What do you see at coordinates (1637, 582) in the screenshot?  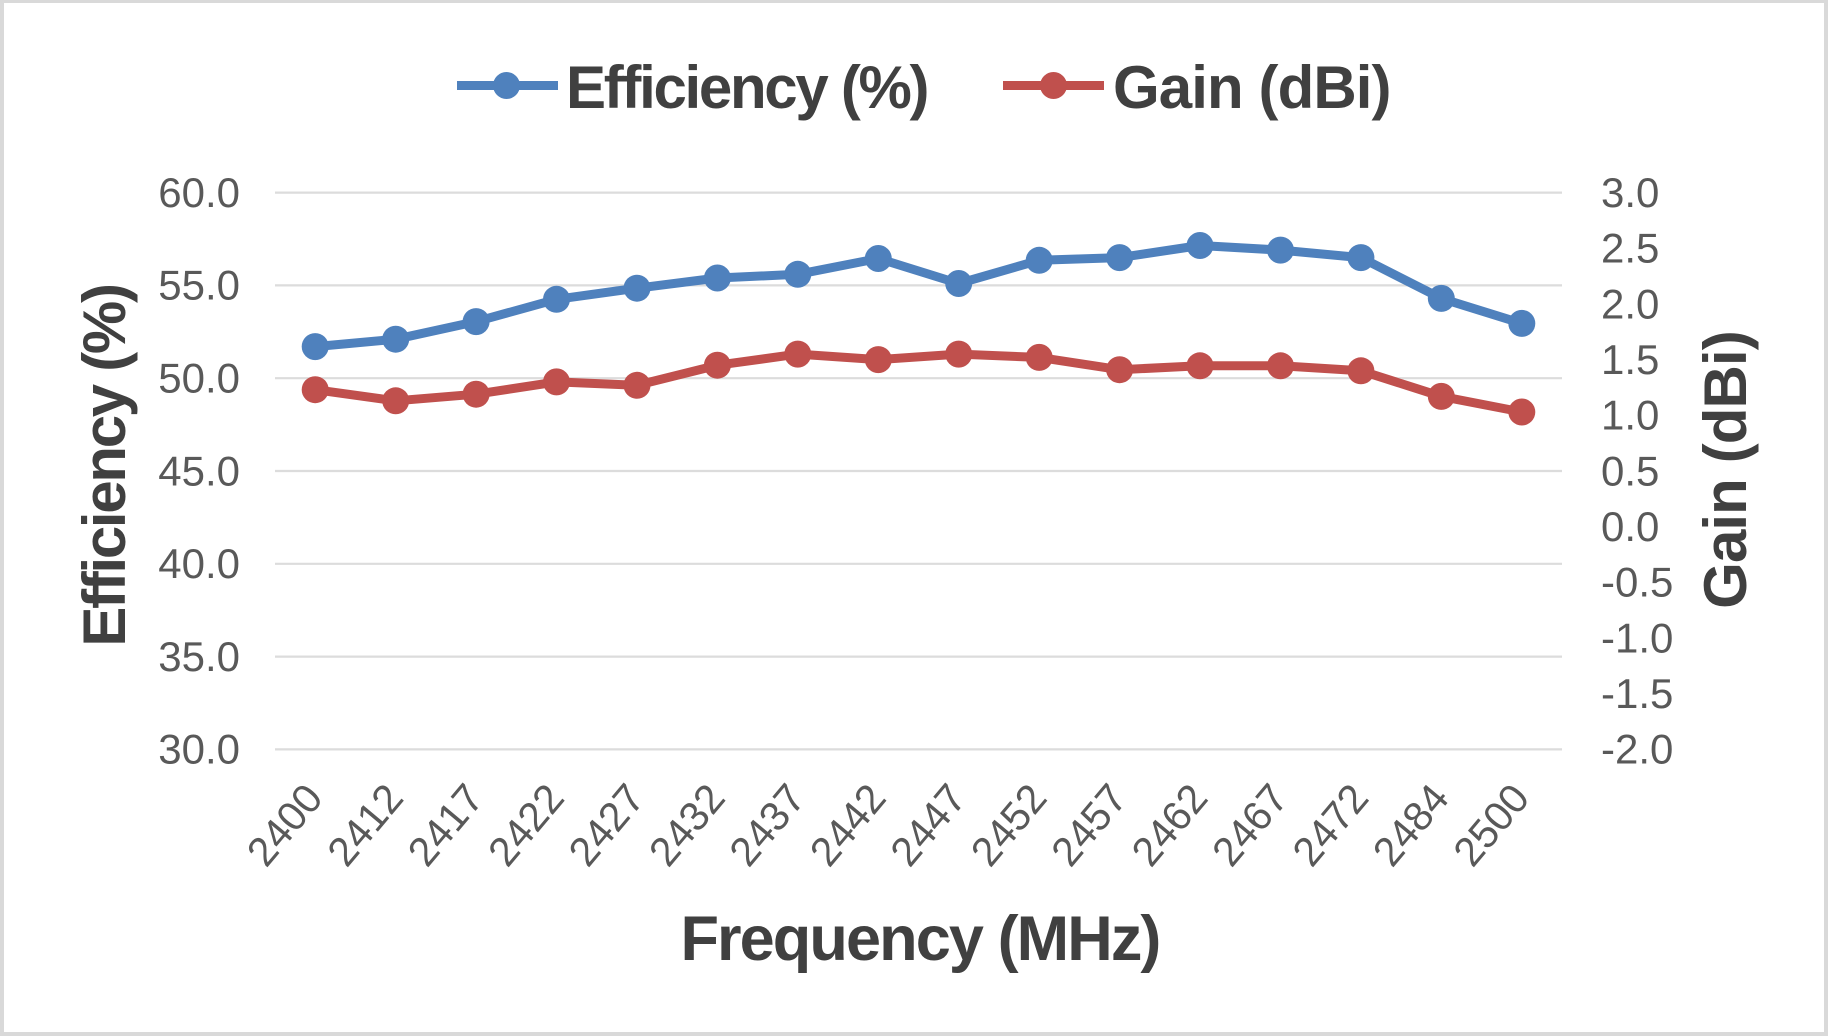 I see `svg-text: -0.5` at bounding box center [1637, 582].